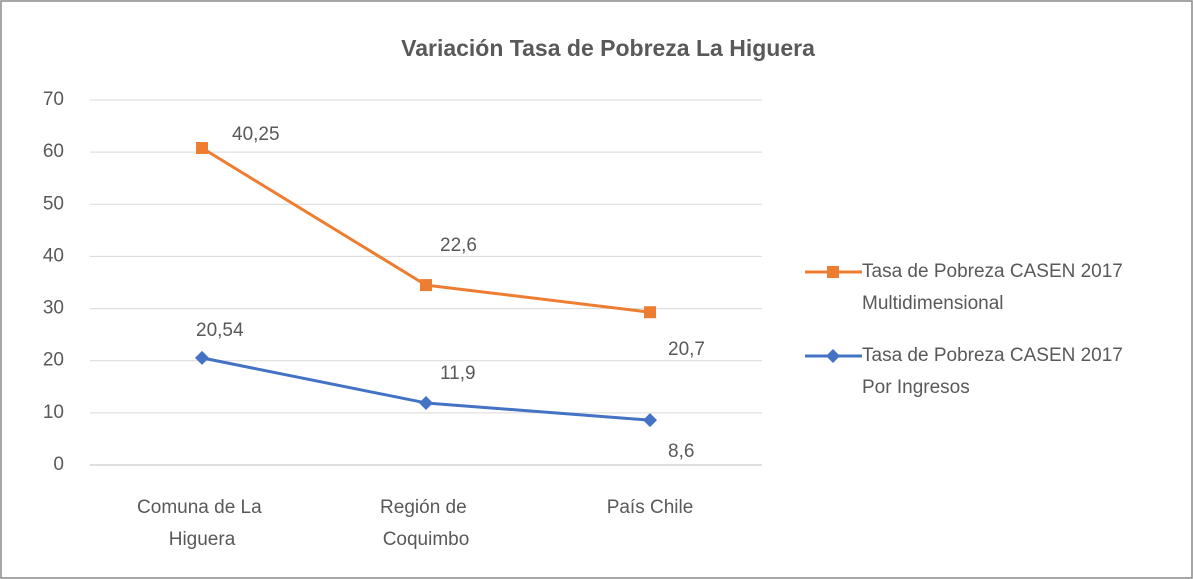 The width and height of the screenshot is (1193, 579). I want to click on data-label: 11,9, so click(458, 373).